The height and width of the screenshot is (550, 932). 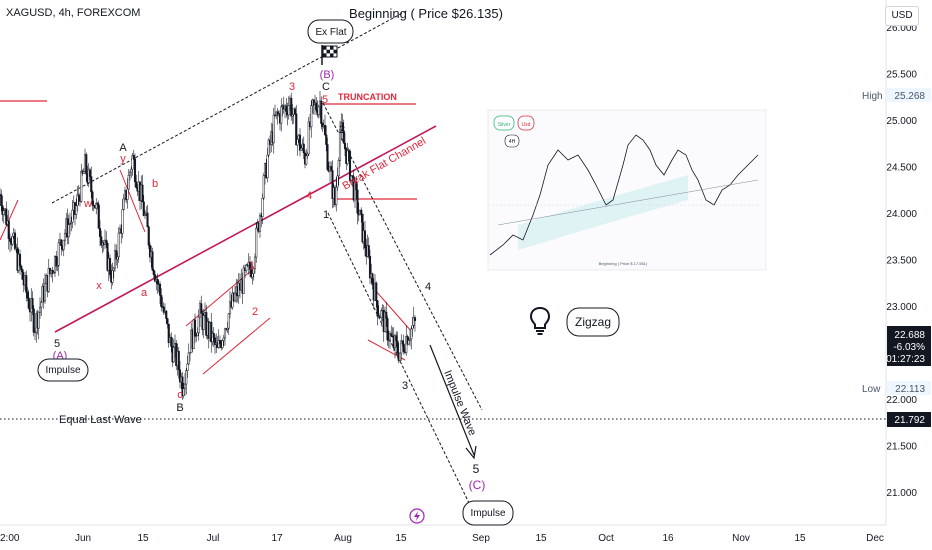 I want to click on wave-label: 2, so click(x=255, y=312).